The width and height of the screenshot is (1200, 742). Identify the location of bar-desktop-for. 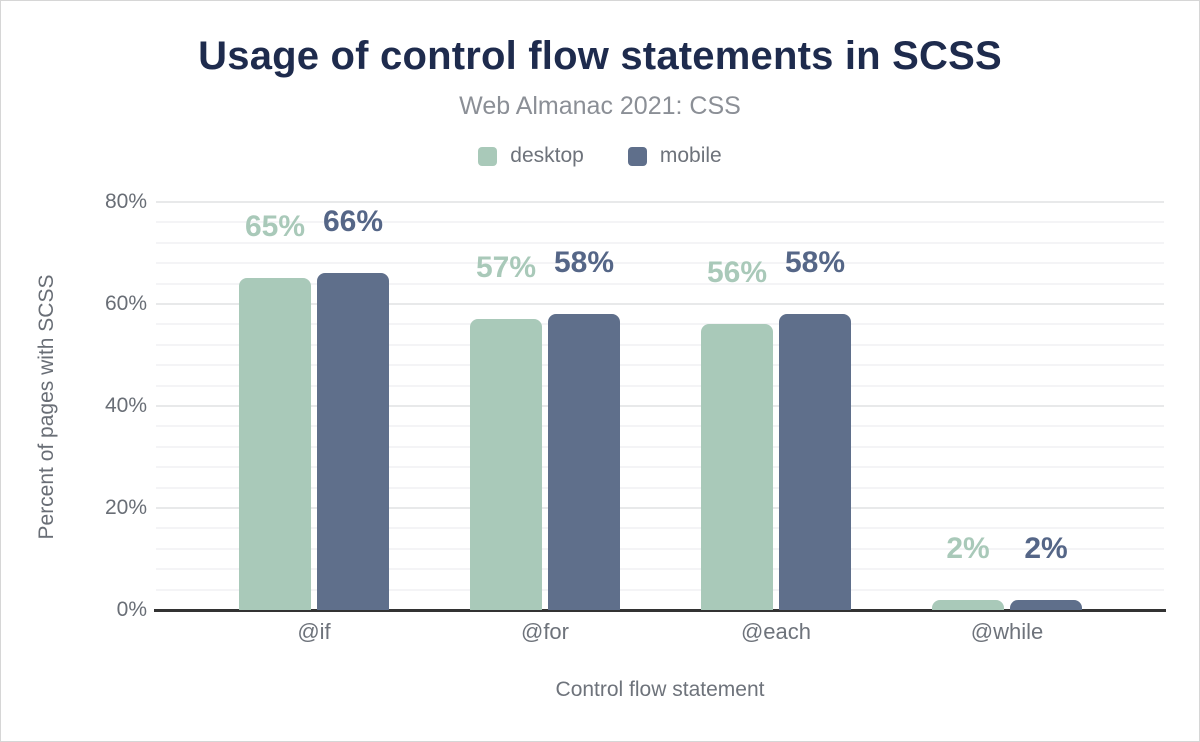
(506, 464).